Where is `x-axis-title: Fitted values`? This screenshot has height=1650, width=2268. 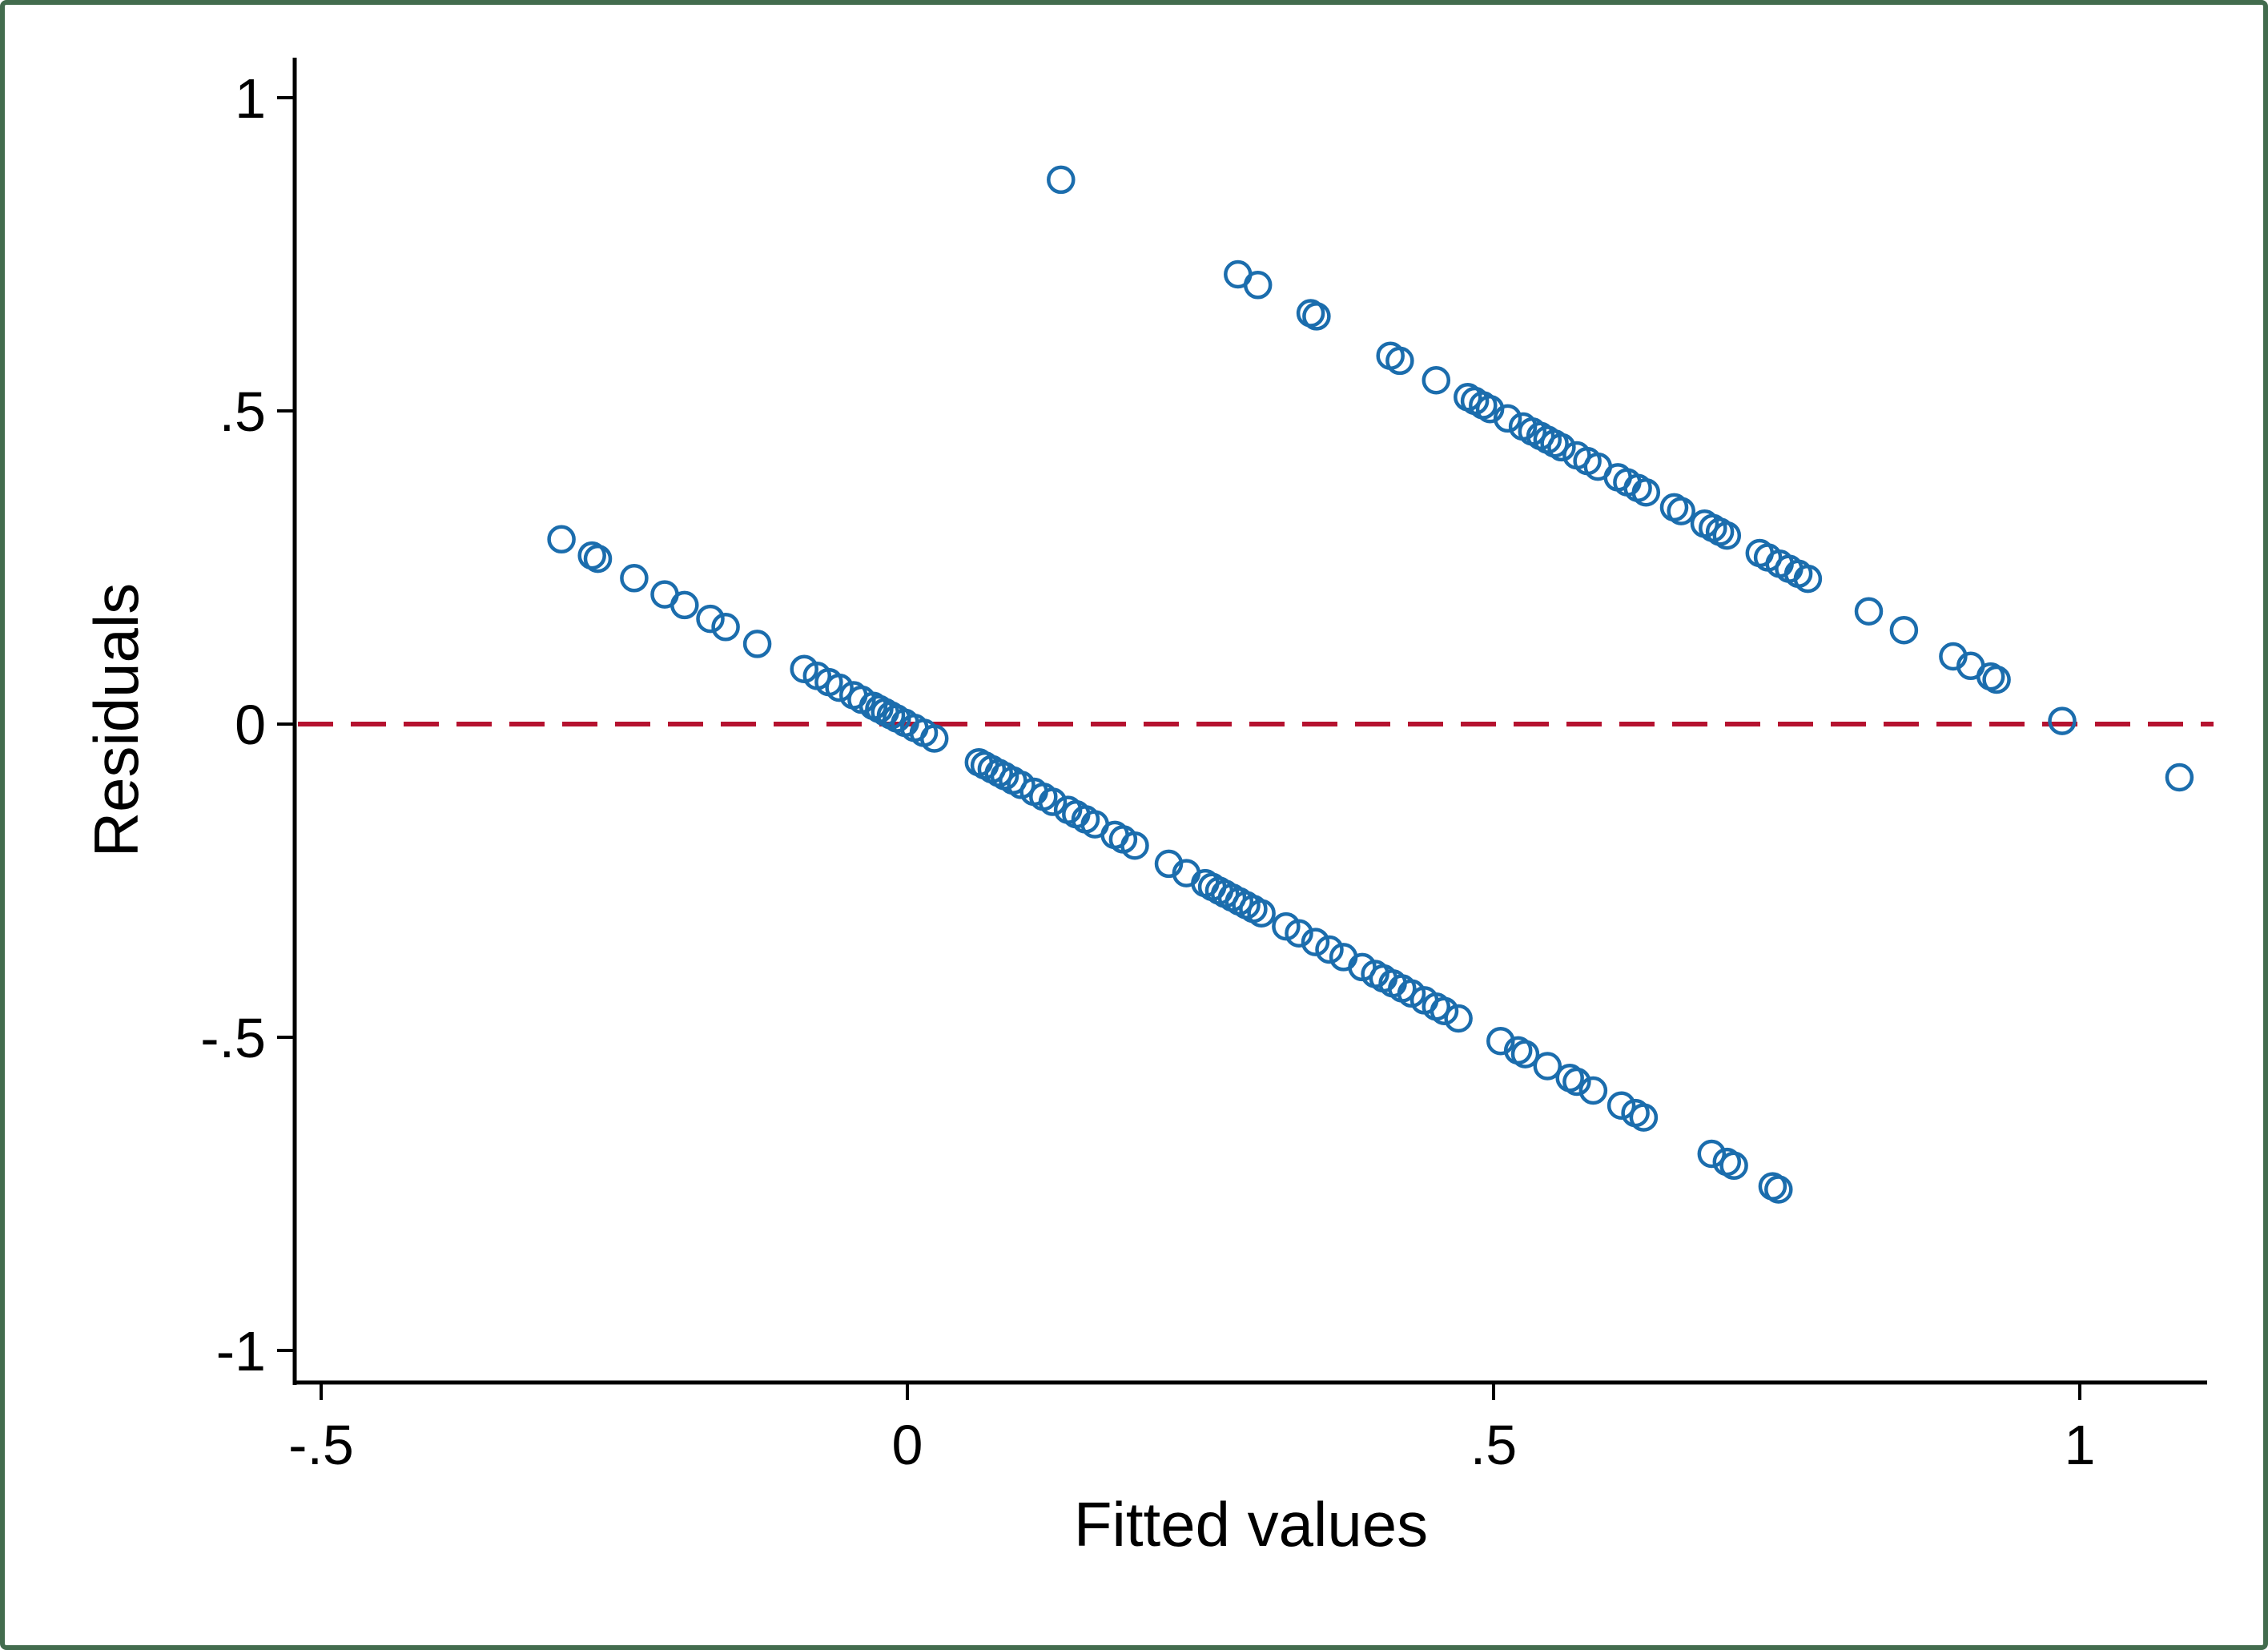
x-axis-title: Fitted values is located at coordinates (1251, 1524).